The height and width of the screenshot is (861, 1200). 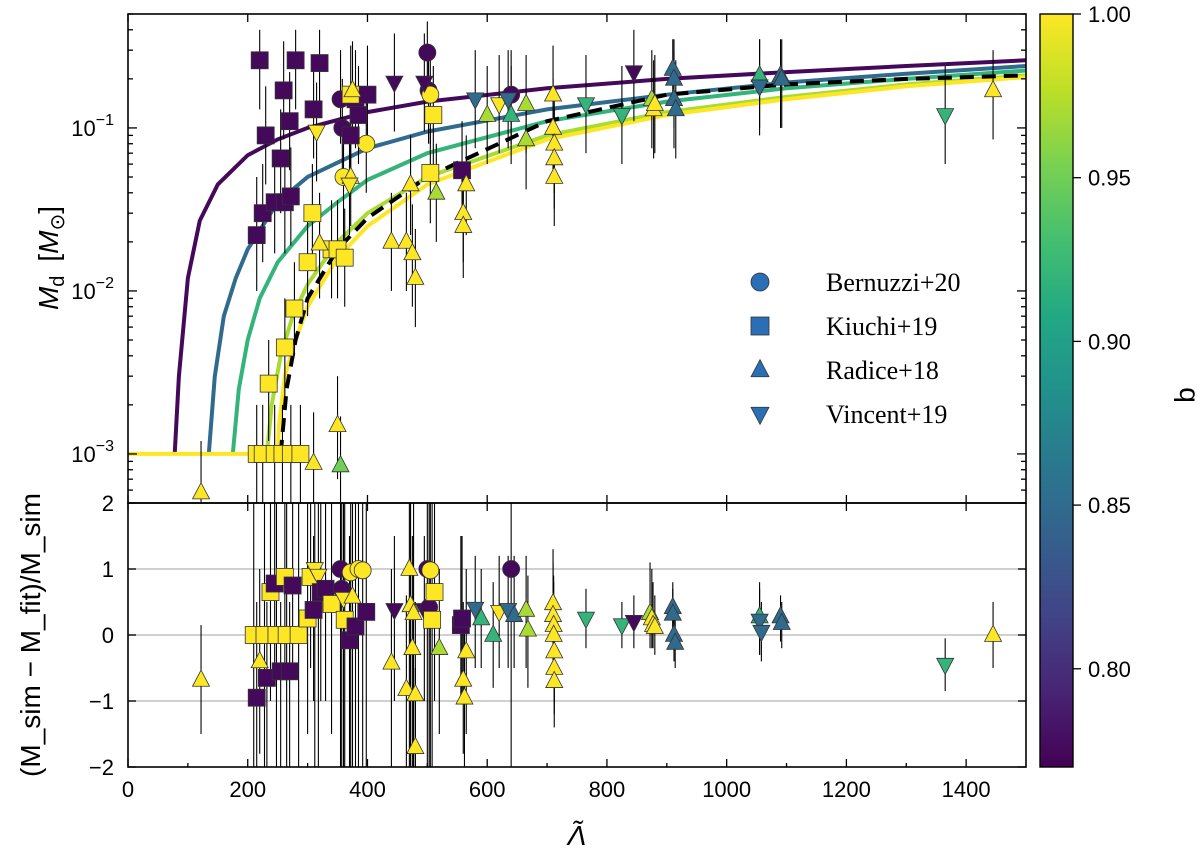 What do you see at coordinates (92, 289) in the screenshot?
I see `top-y-tick-label: 10⁻²` at bounding box center [92, 289].